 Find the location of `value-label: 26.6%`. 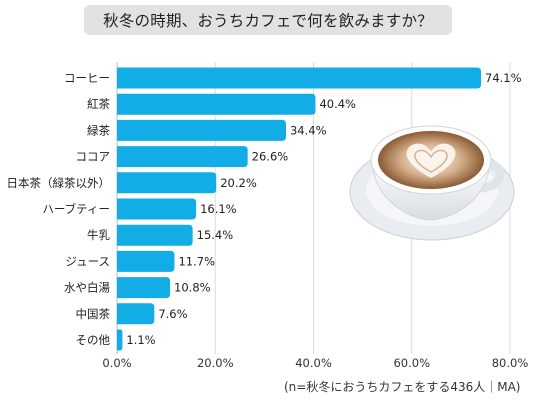

value-label: 26.6% is located at coordinates (270, 157).